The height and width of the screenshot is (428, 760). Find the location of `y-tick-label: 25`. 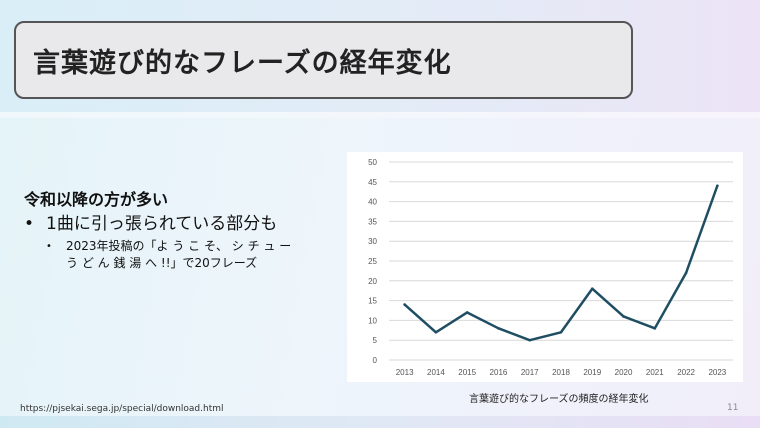

y-tick-label: 25 is located at coordinates (372, 261).